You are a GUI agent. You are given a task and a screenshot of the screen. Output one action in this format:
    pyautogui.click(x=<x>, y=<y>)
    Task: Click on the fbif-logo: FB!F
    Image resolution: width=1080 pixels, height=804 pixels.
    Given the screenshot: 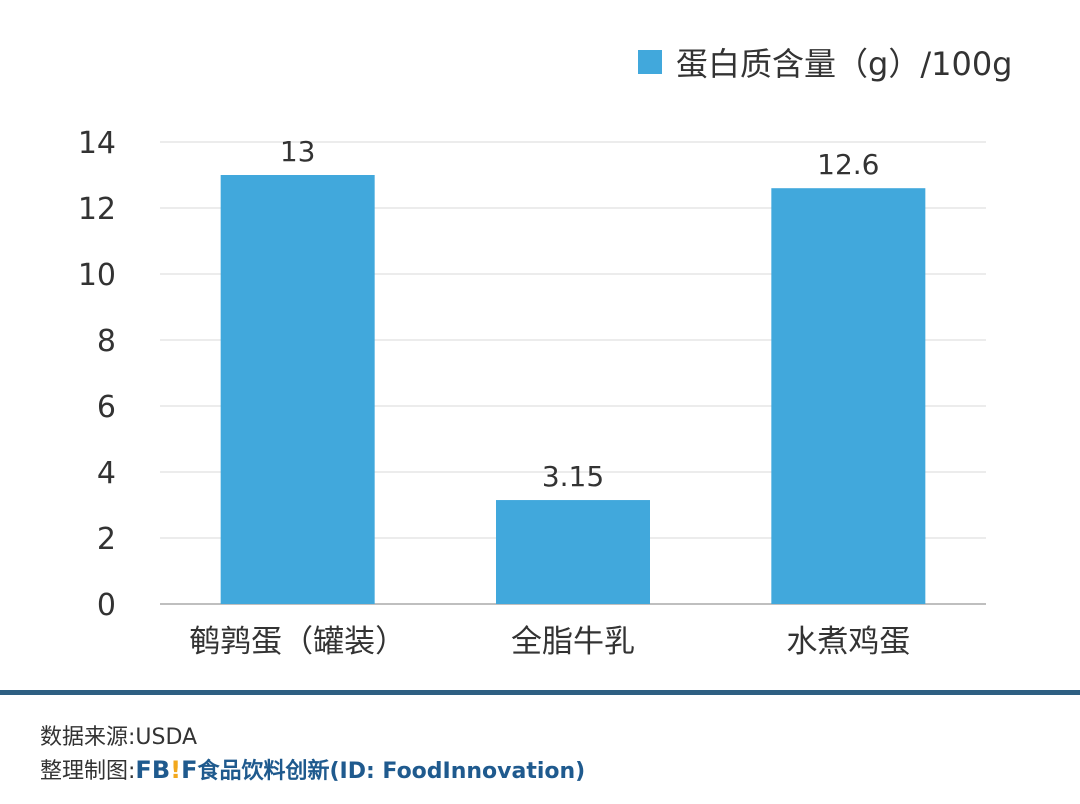 What is the action you would take?
    pyautogui.click(x=166, y=770)
    